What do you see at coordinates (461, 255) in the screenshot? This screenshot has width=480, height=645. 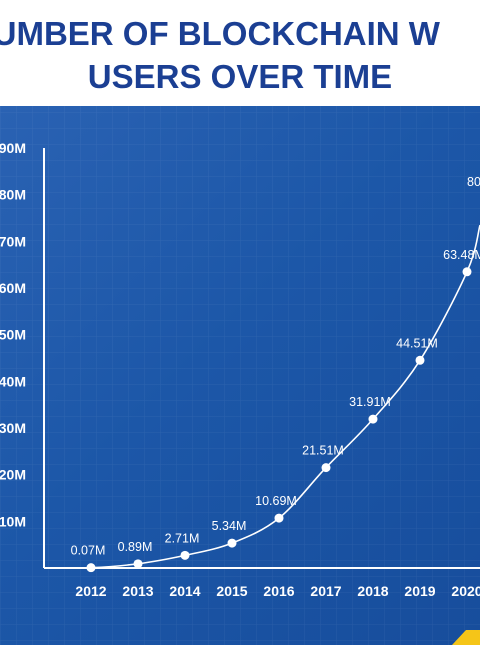 I see `data-label: 63.48M` at bounding box center [461, 255].